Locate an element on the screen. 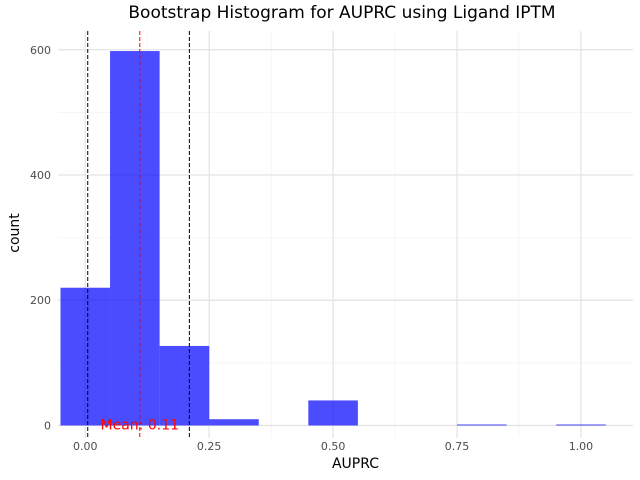 The image size is (640, 480). mean-annotation: Mean: 0.11 is located at coordinates (140, 425).